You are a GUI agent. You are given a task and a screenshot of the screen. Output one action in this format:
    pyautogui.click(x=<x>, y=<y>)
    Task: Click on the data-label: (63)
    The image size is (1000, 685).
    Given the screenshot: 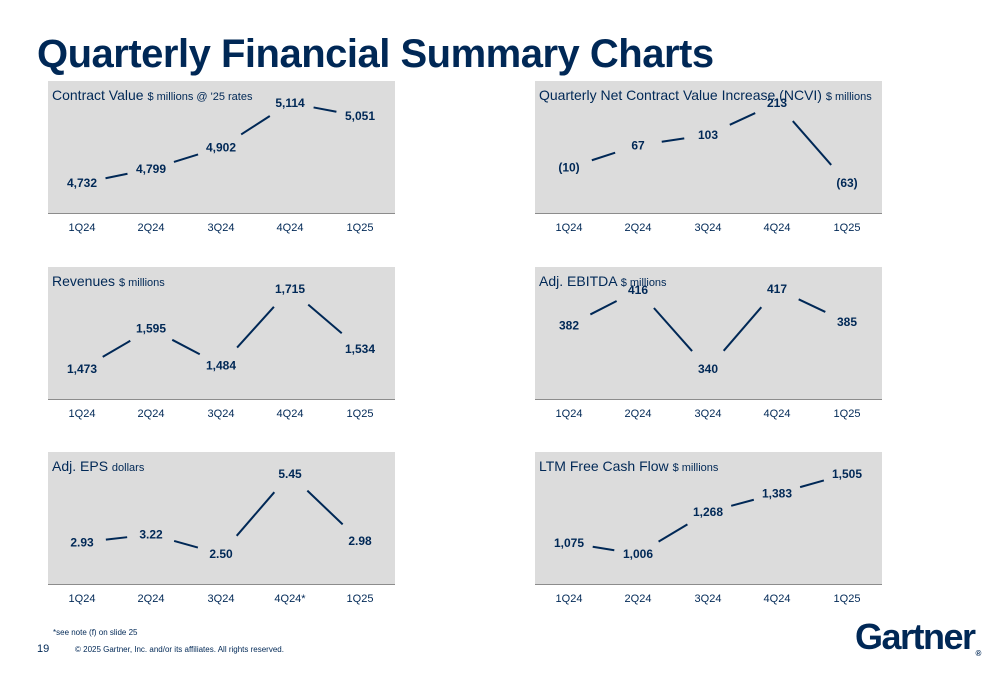 What is the action you would take?
    pyautogui.click(x=846, y=183)
    